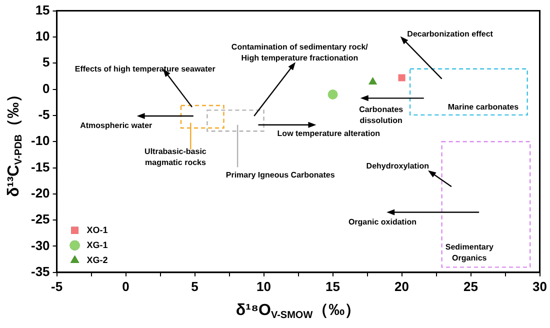 This screenshot has height=328, width=550. What do you see at coordinates (40, 271) in the screenshot?
I see `y-tick-label: -35` at bounding box center [40, 271].